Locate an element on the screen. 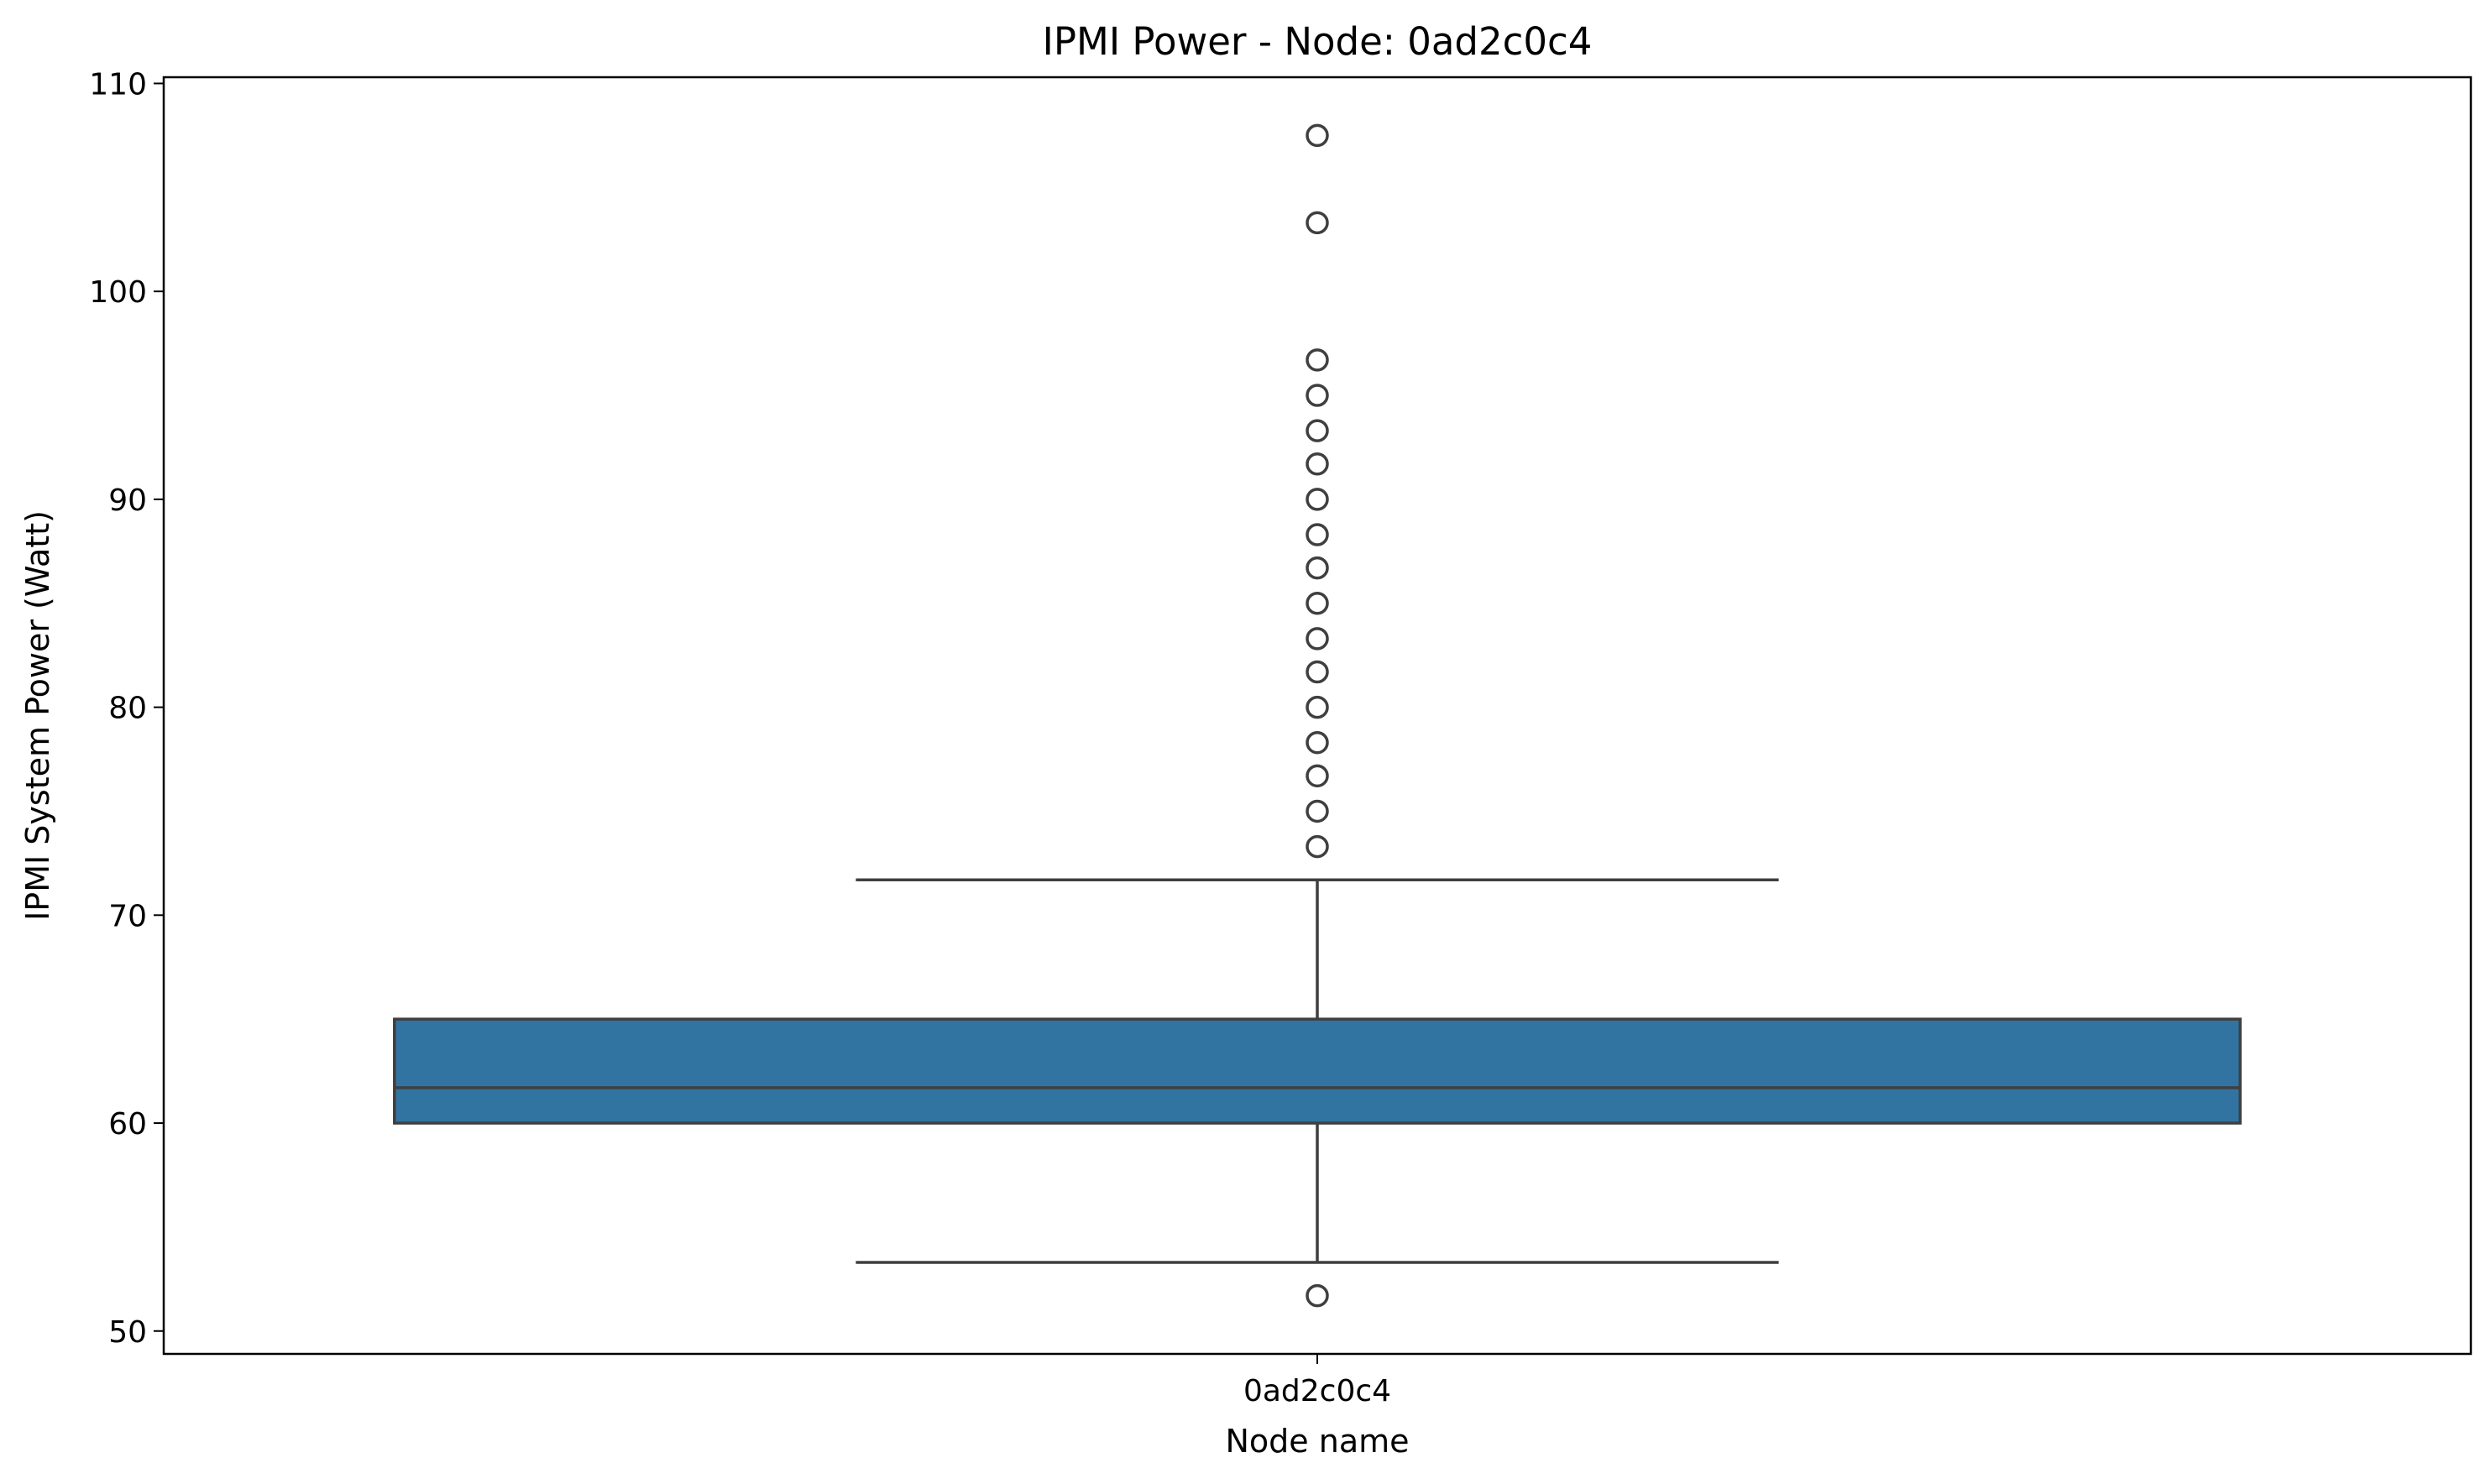  x-tick-label: 0ad2c0c4 is located at coordinates (1317, 1391).